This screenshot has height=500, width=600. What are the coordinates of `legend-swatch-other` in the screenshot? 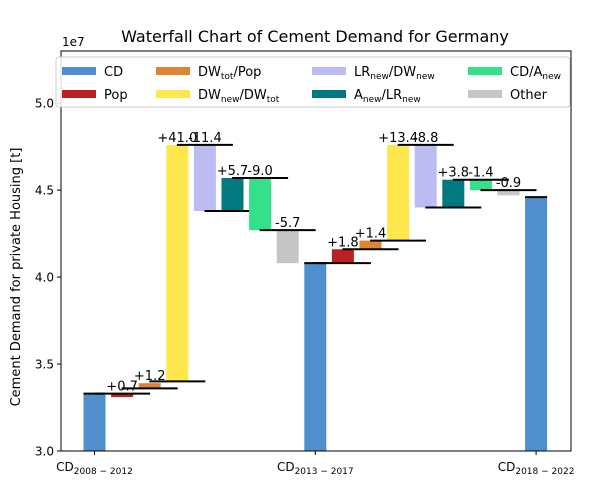 It's located at (485, 94).